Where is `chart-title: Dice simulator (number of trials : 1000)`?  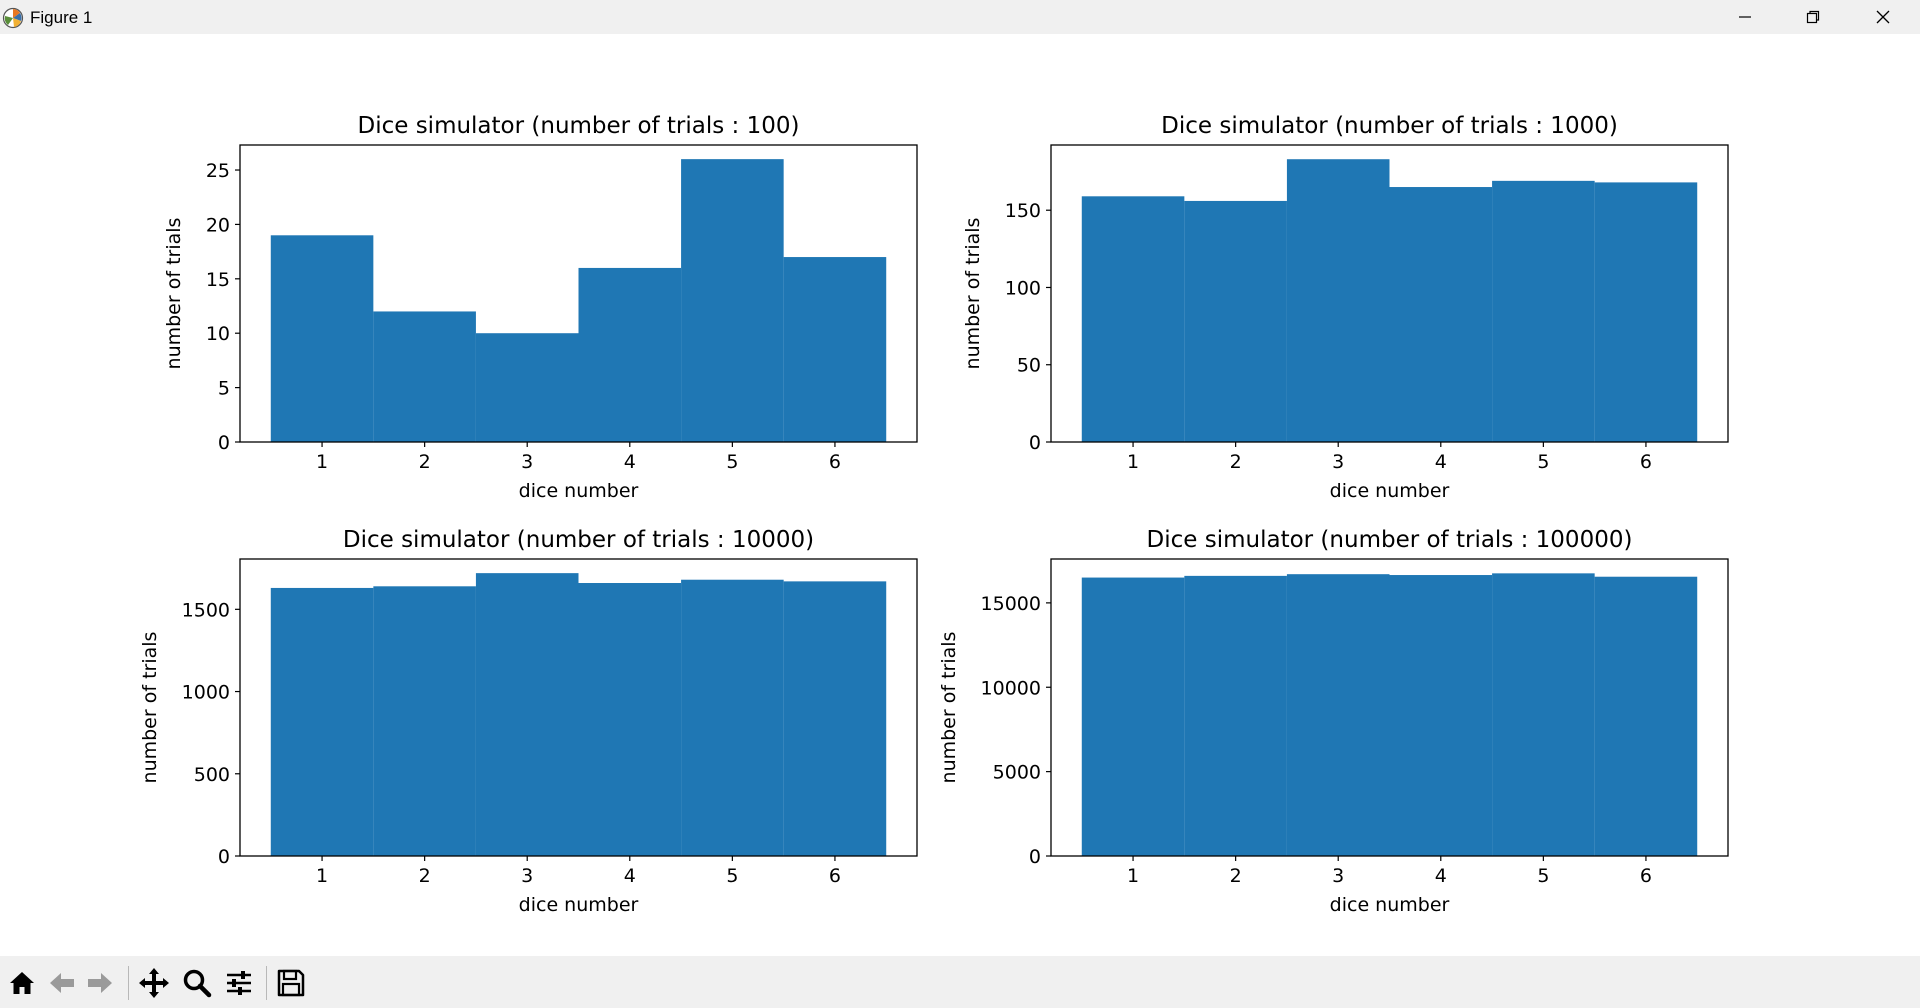
chart-title: Dice simulator (number of trials : 1000) is located at coordinates (1389, 126).